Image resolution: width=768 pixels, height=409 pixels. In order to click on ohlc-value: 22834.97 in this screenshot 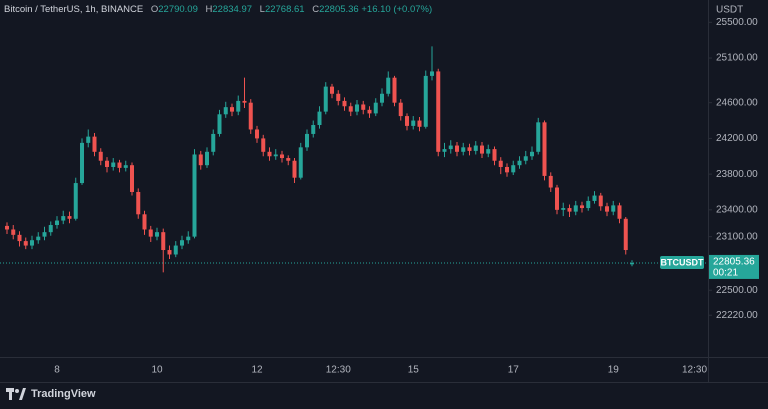, I will do `click(232, 9)`.